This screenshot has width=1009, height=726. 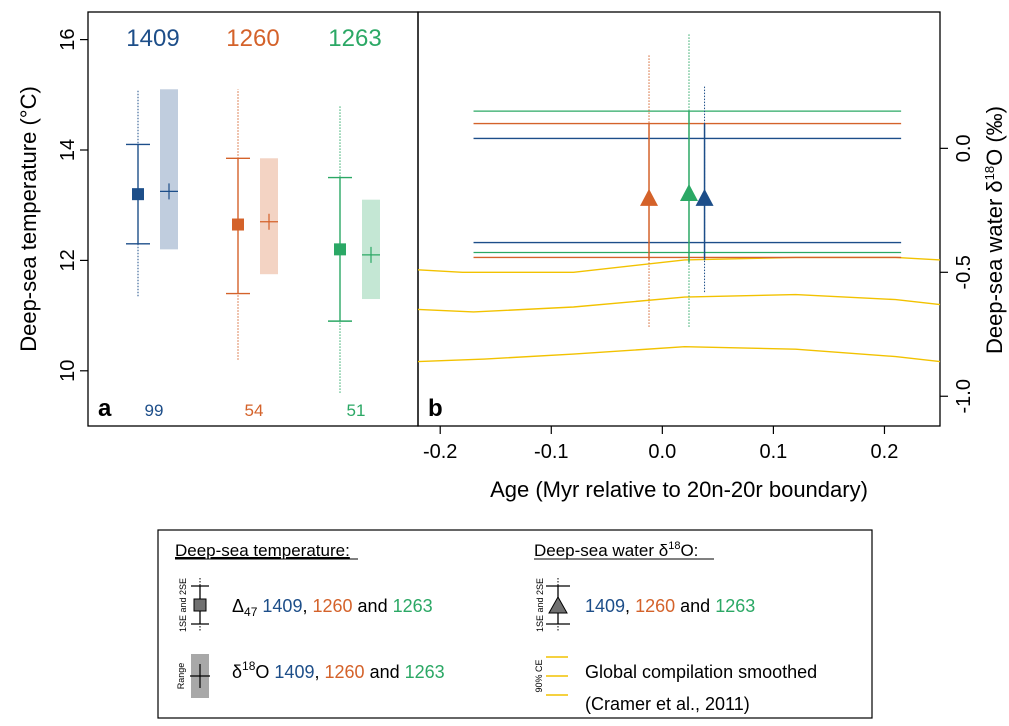 What do you see at coordinates (679, 489) in the screenshot?
I see `x-axis-title: Age (Myr relative to 20n-20r boundary)` at bounding box center [679, 489].